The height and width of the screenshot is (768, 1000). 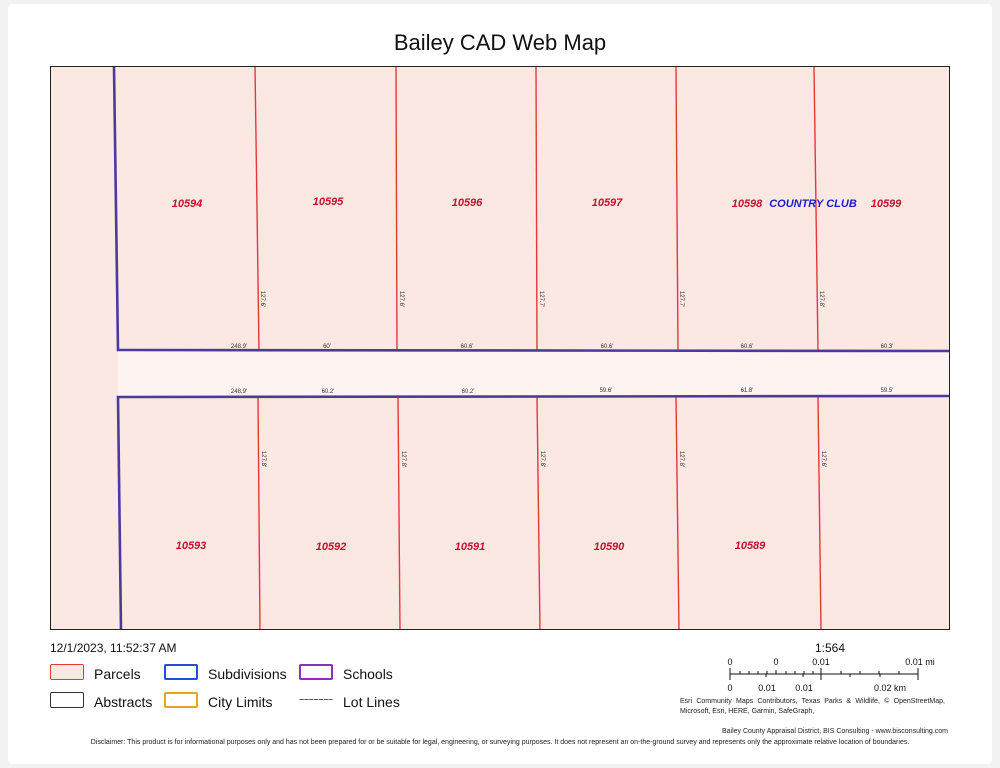 What do you see at coordinates (368, 674) in the screenshot?
I see `legend-label: Schools` at bounding box center [368, 674].